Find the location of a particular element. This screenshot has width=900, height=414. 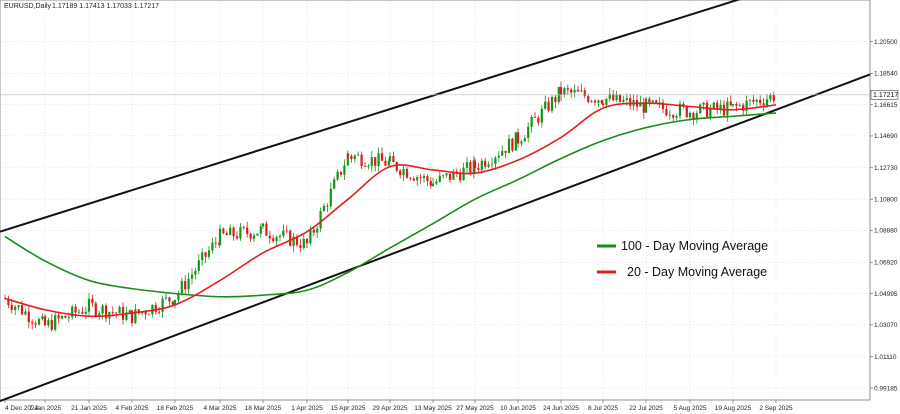

x-tick-label: 10 Jun 2025 is located at coordinates (518, 408).